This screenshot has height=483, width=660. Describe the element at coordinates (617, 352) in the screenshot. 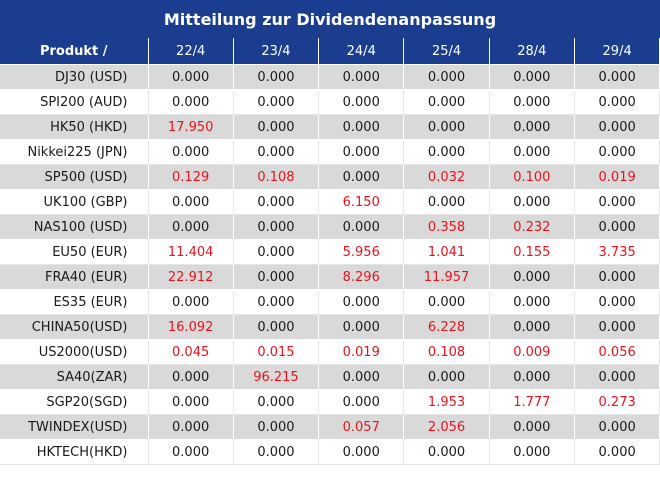

I see `value-cell: 0.056` at that location.